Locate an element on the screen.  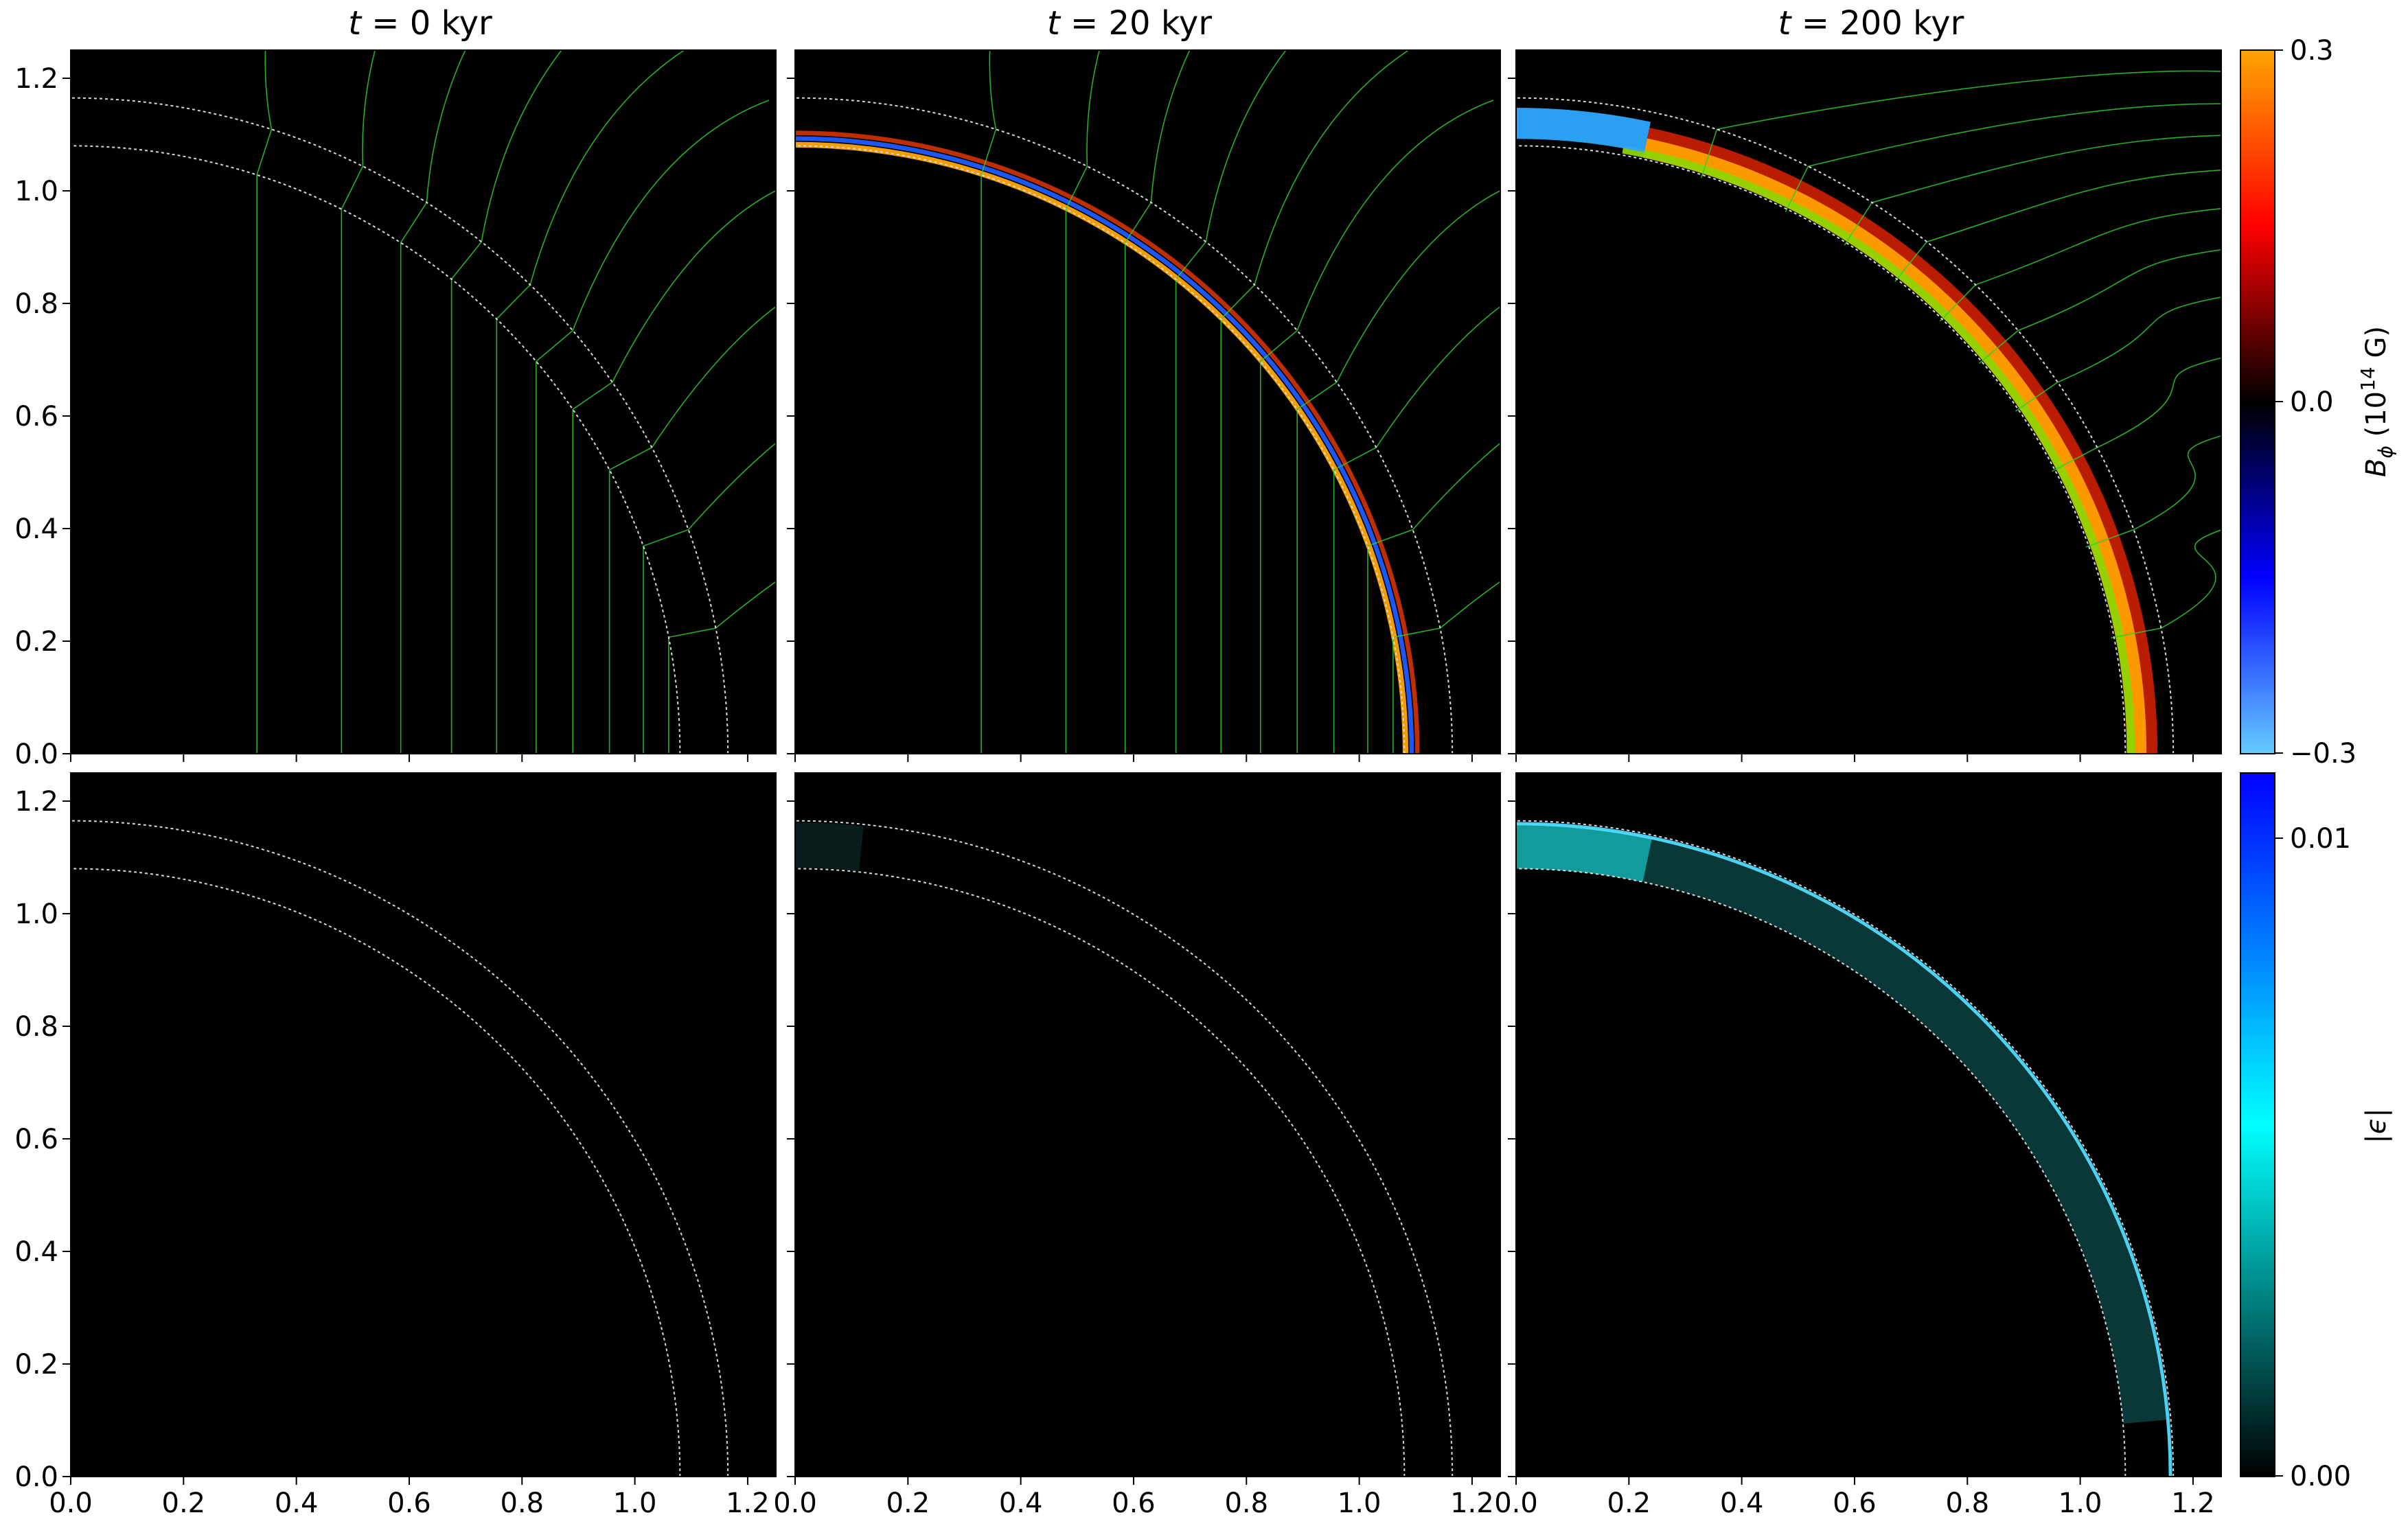
colorbar-epsilon: 0.01 0.00 |ϵ| is located at coordinates (2316, 1132).